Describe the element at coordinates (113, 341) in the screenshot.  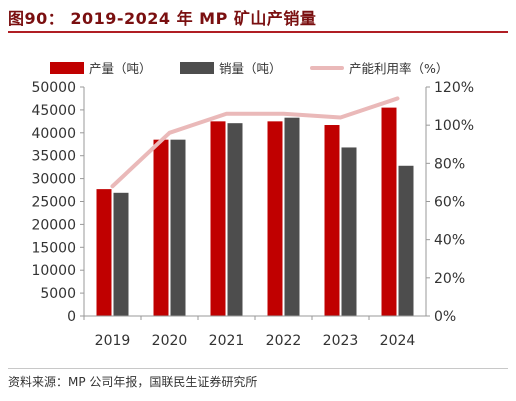
I see `x-tick-label: 2019` at that location.